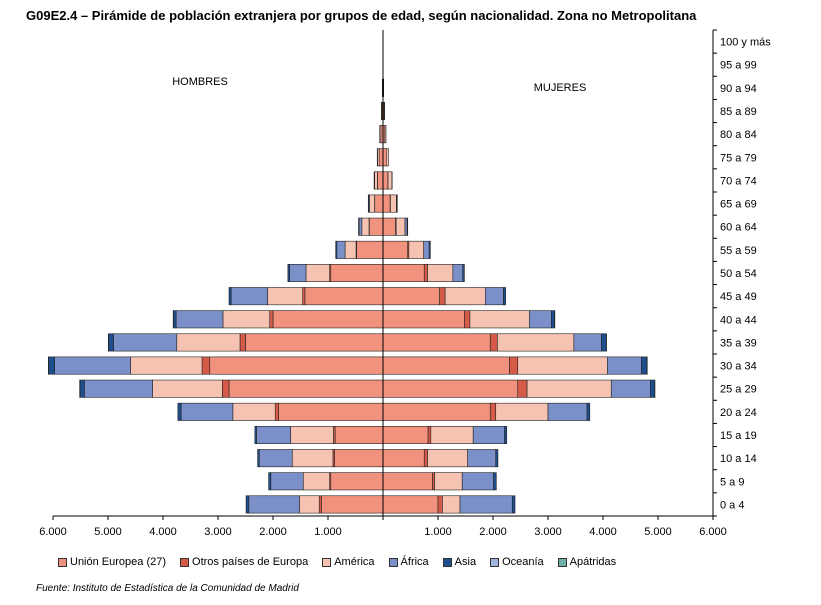  Describe the element at coordinates (348, 562) in the screenshot. I see `legend-item: América` at that location.